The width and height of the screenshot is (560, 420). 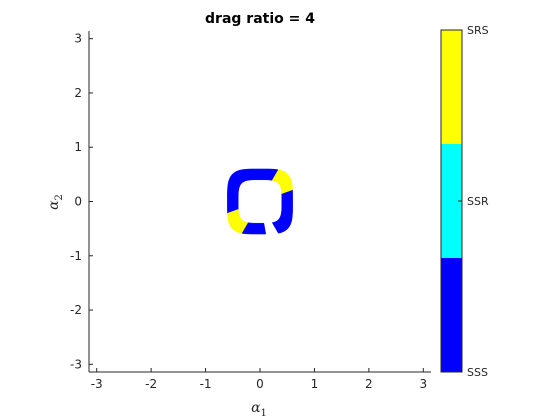 I want to click on x-axis-label: α1, so click(x=259, y=409).